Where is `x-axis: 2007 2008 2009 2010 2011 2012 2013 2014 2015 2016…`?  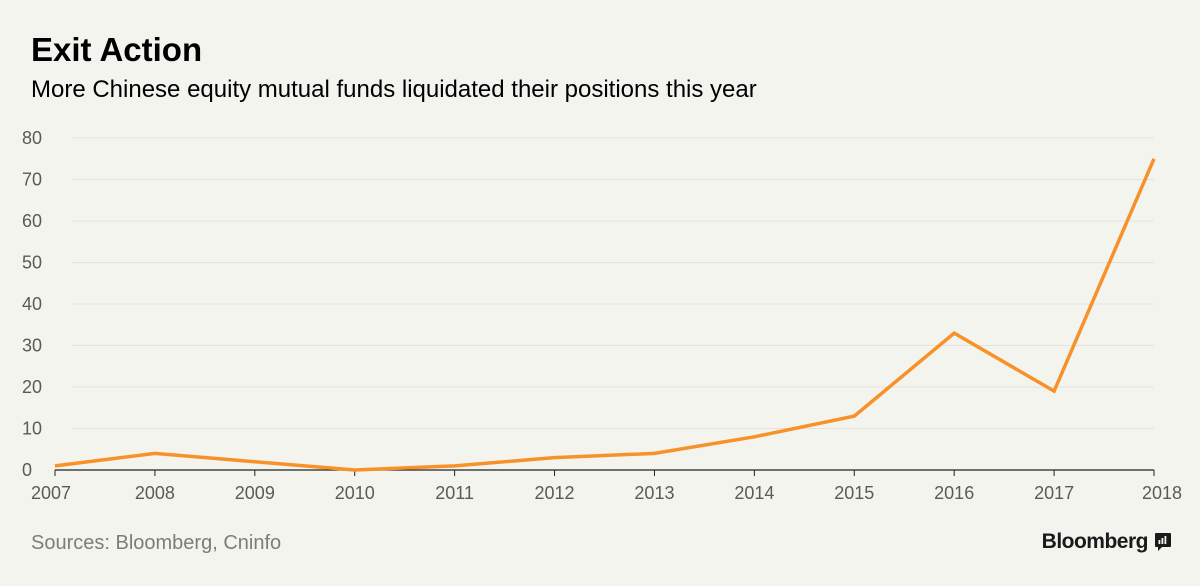
x-axis: 2007 2008 2009 2010 2011 2012 2013 2014 2015 2016… is located at coordinates (606, 486).